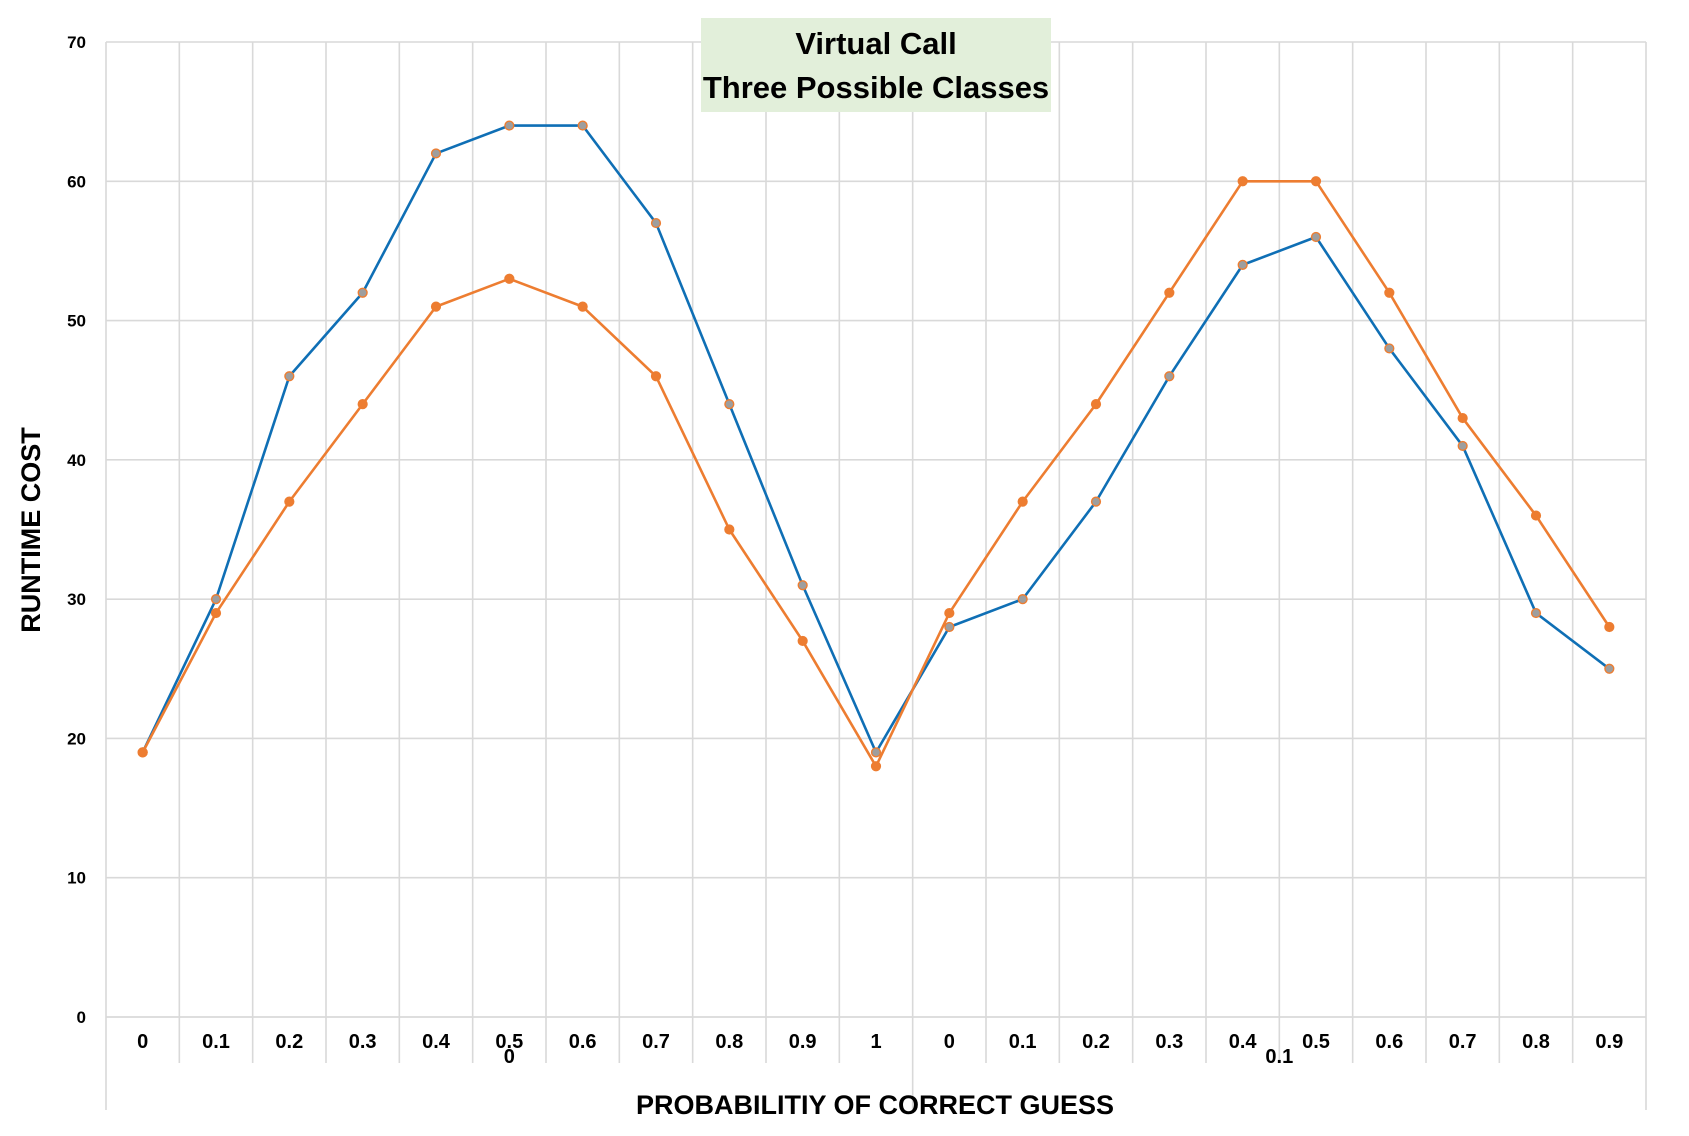  What do you see at coordinates (81, 1017) in the screenshot?
I see `y-tick-label: 0` at bounding box center [81, 1017].